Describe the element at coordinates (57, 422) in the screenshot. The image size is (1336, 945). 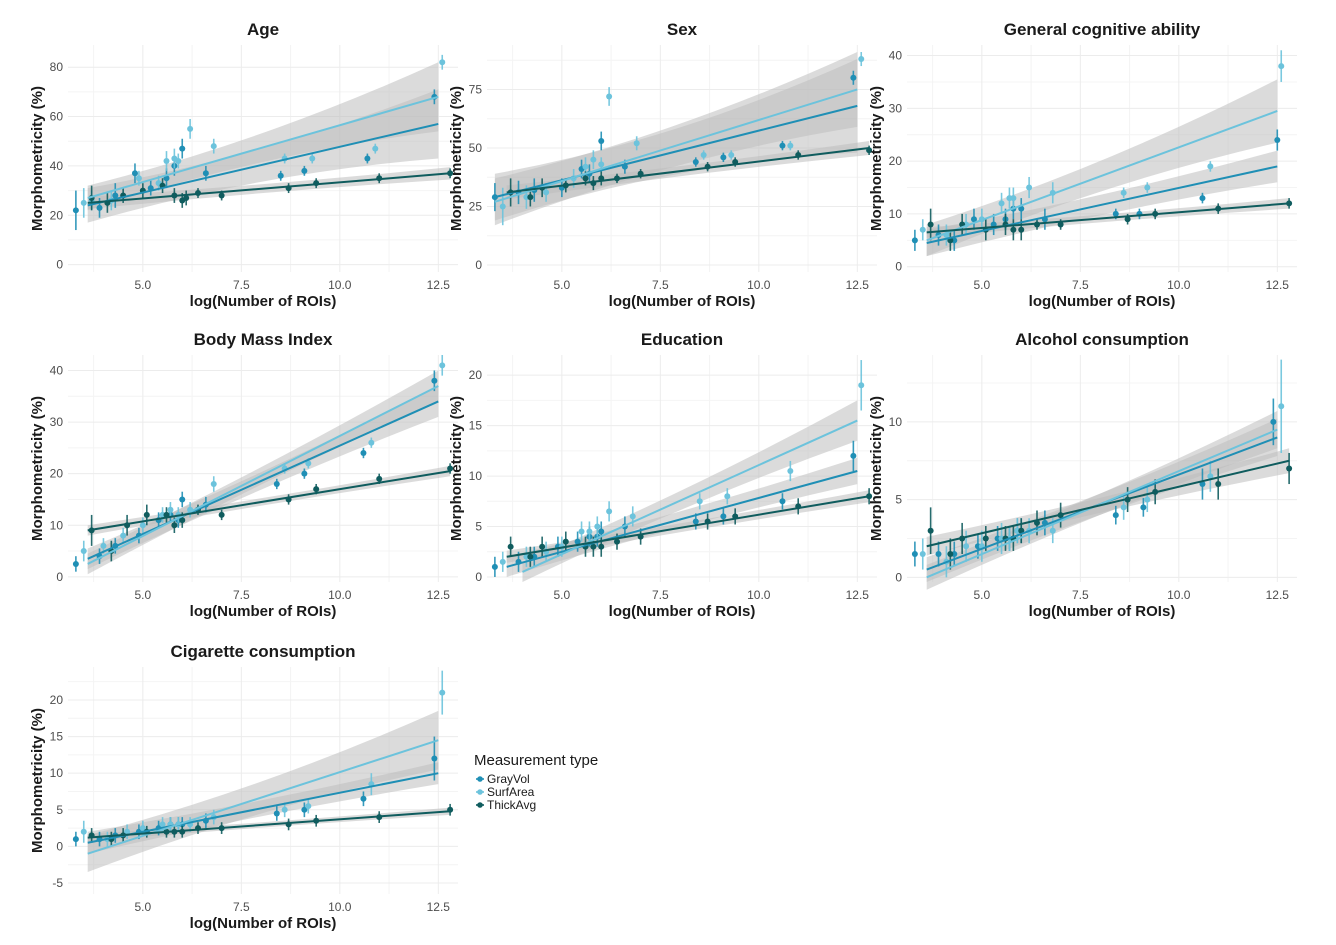
I see `y-tick-label: 30` at that location.